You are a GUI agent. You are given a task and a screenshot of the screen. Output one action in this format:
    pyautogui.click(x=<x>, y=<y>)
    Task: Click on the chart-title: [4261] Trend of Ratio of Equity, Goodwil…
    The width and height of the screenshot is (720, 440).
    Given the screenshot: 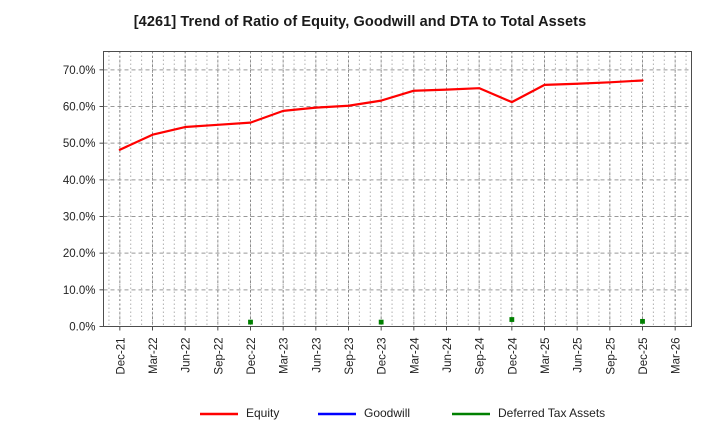 What is the action you would take?
    pyautogui.click(x=360, y=22)
    